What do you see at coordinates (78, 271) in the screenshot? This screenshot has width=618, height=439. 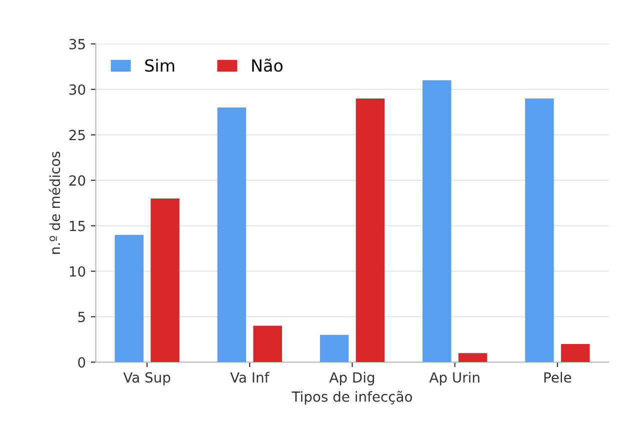 I see `y-tick-label: 10` at bounding box center [78, 271].